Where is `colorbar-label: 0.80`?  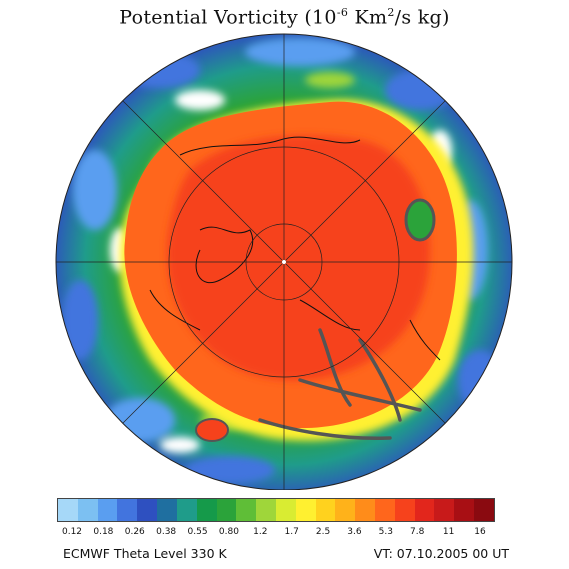
colorbar-label: 0.80 is located at coordinates (228, 532).